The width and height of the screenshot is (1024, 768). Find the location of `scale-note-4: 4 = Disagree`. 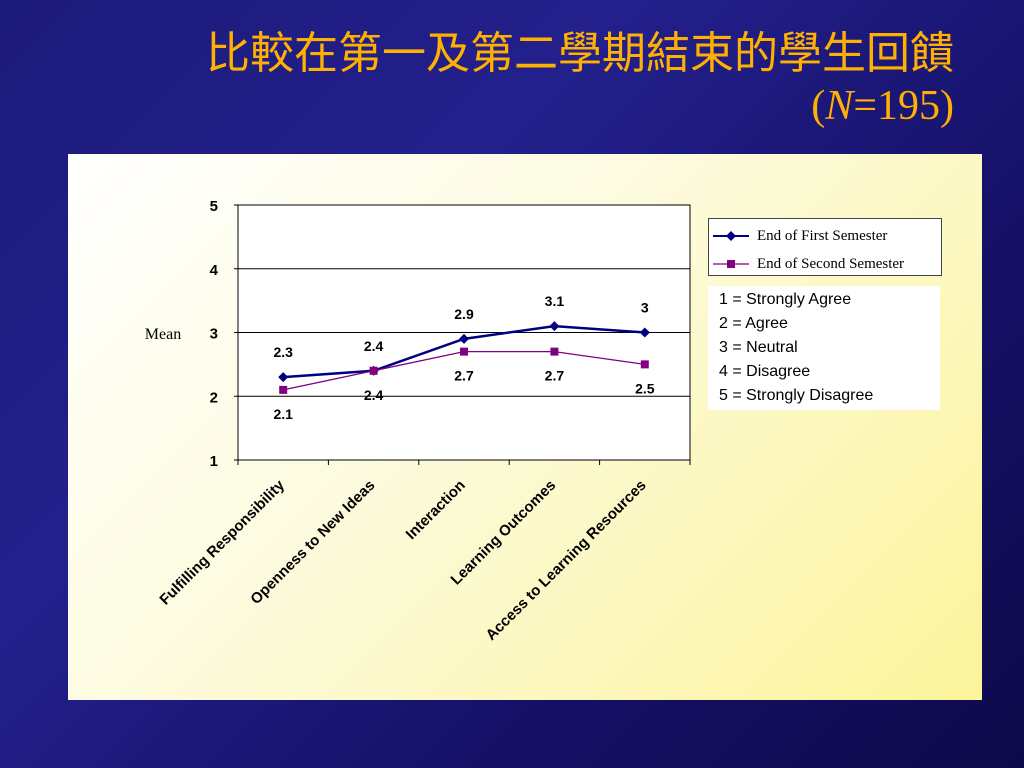

scale-note-4: 4 = Disagree is located at coordinates (765, 371).